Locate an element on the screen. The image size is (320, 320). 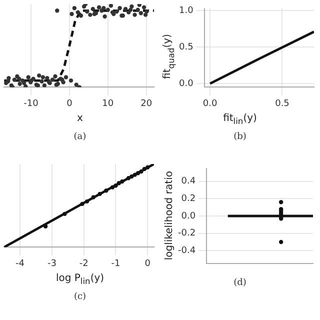
x-axis-title: log P$_{lin}$(y) is located at coordinates (80, 279).